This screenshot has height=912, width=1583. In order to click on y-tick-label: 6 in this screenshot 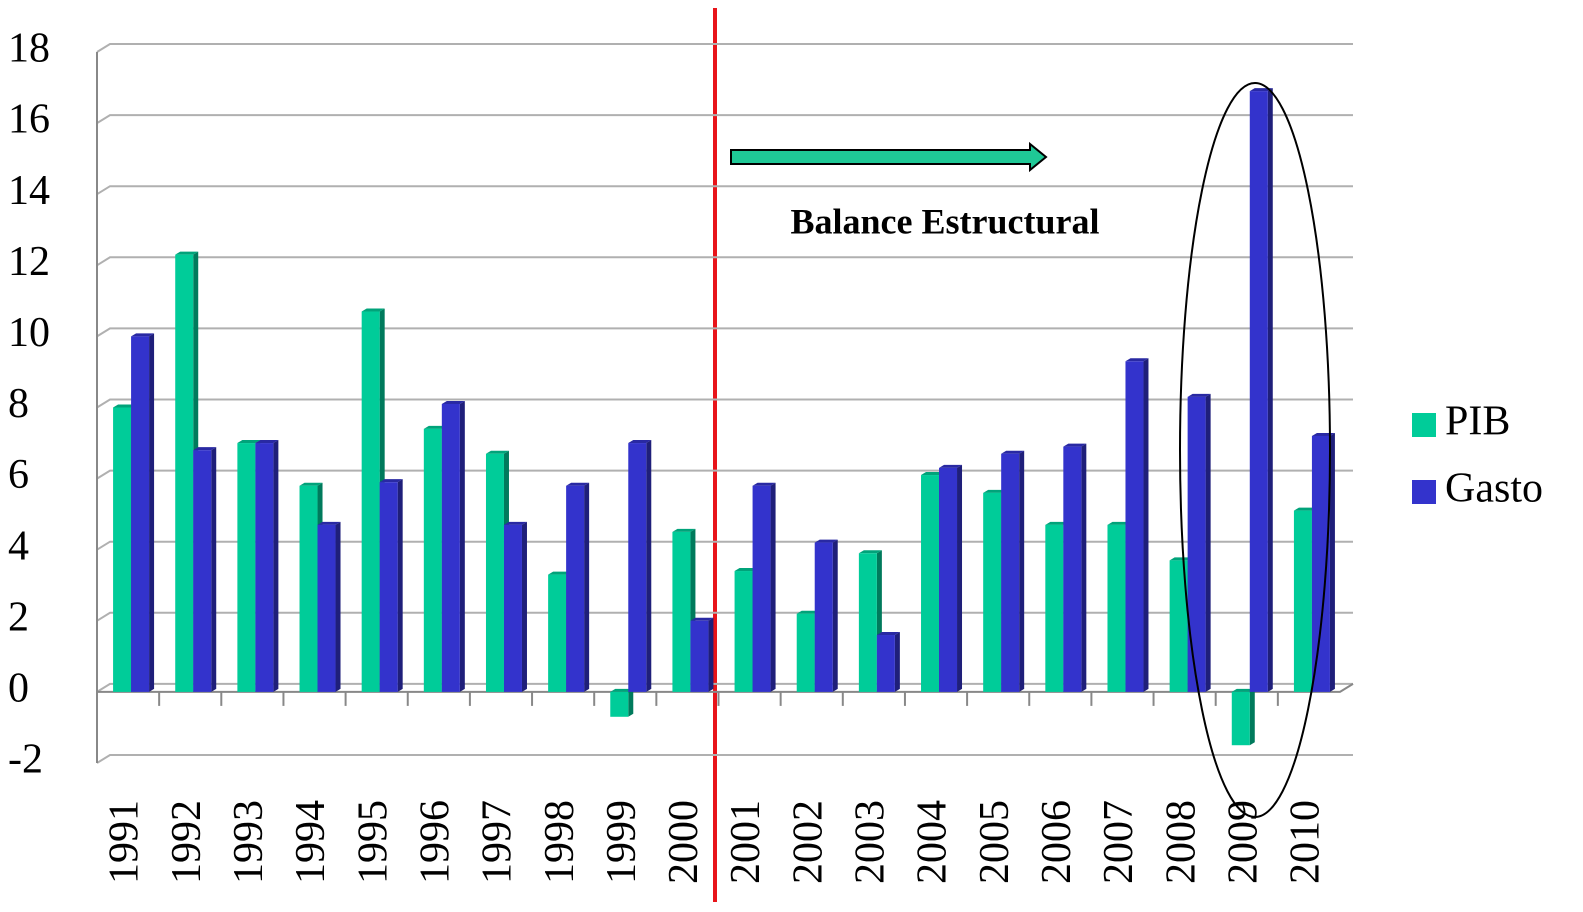, I will do `click(18, 475)`.